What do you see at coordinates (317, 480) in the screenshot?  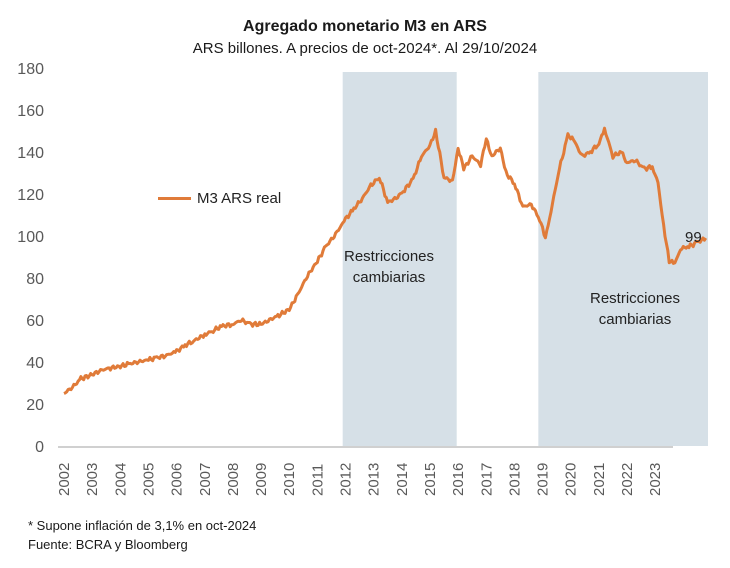 I see `x-tick-label: 2011` at bounding box center [317, 480].